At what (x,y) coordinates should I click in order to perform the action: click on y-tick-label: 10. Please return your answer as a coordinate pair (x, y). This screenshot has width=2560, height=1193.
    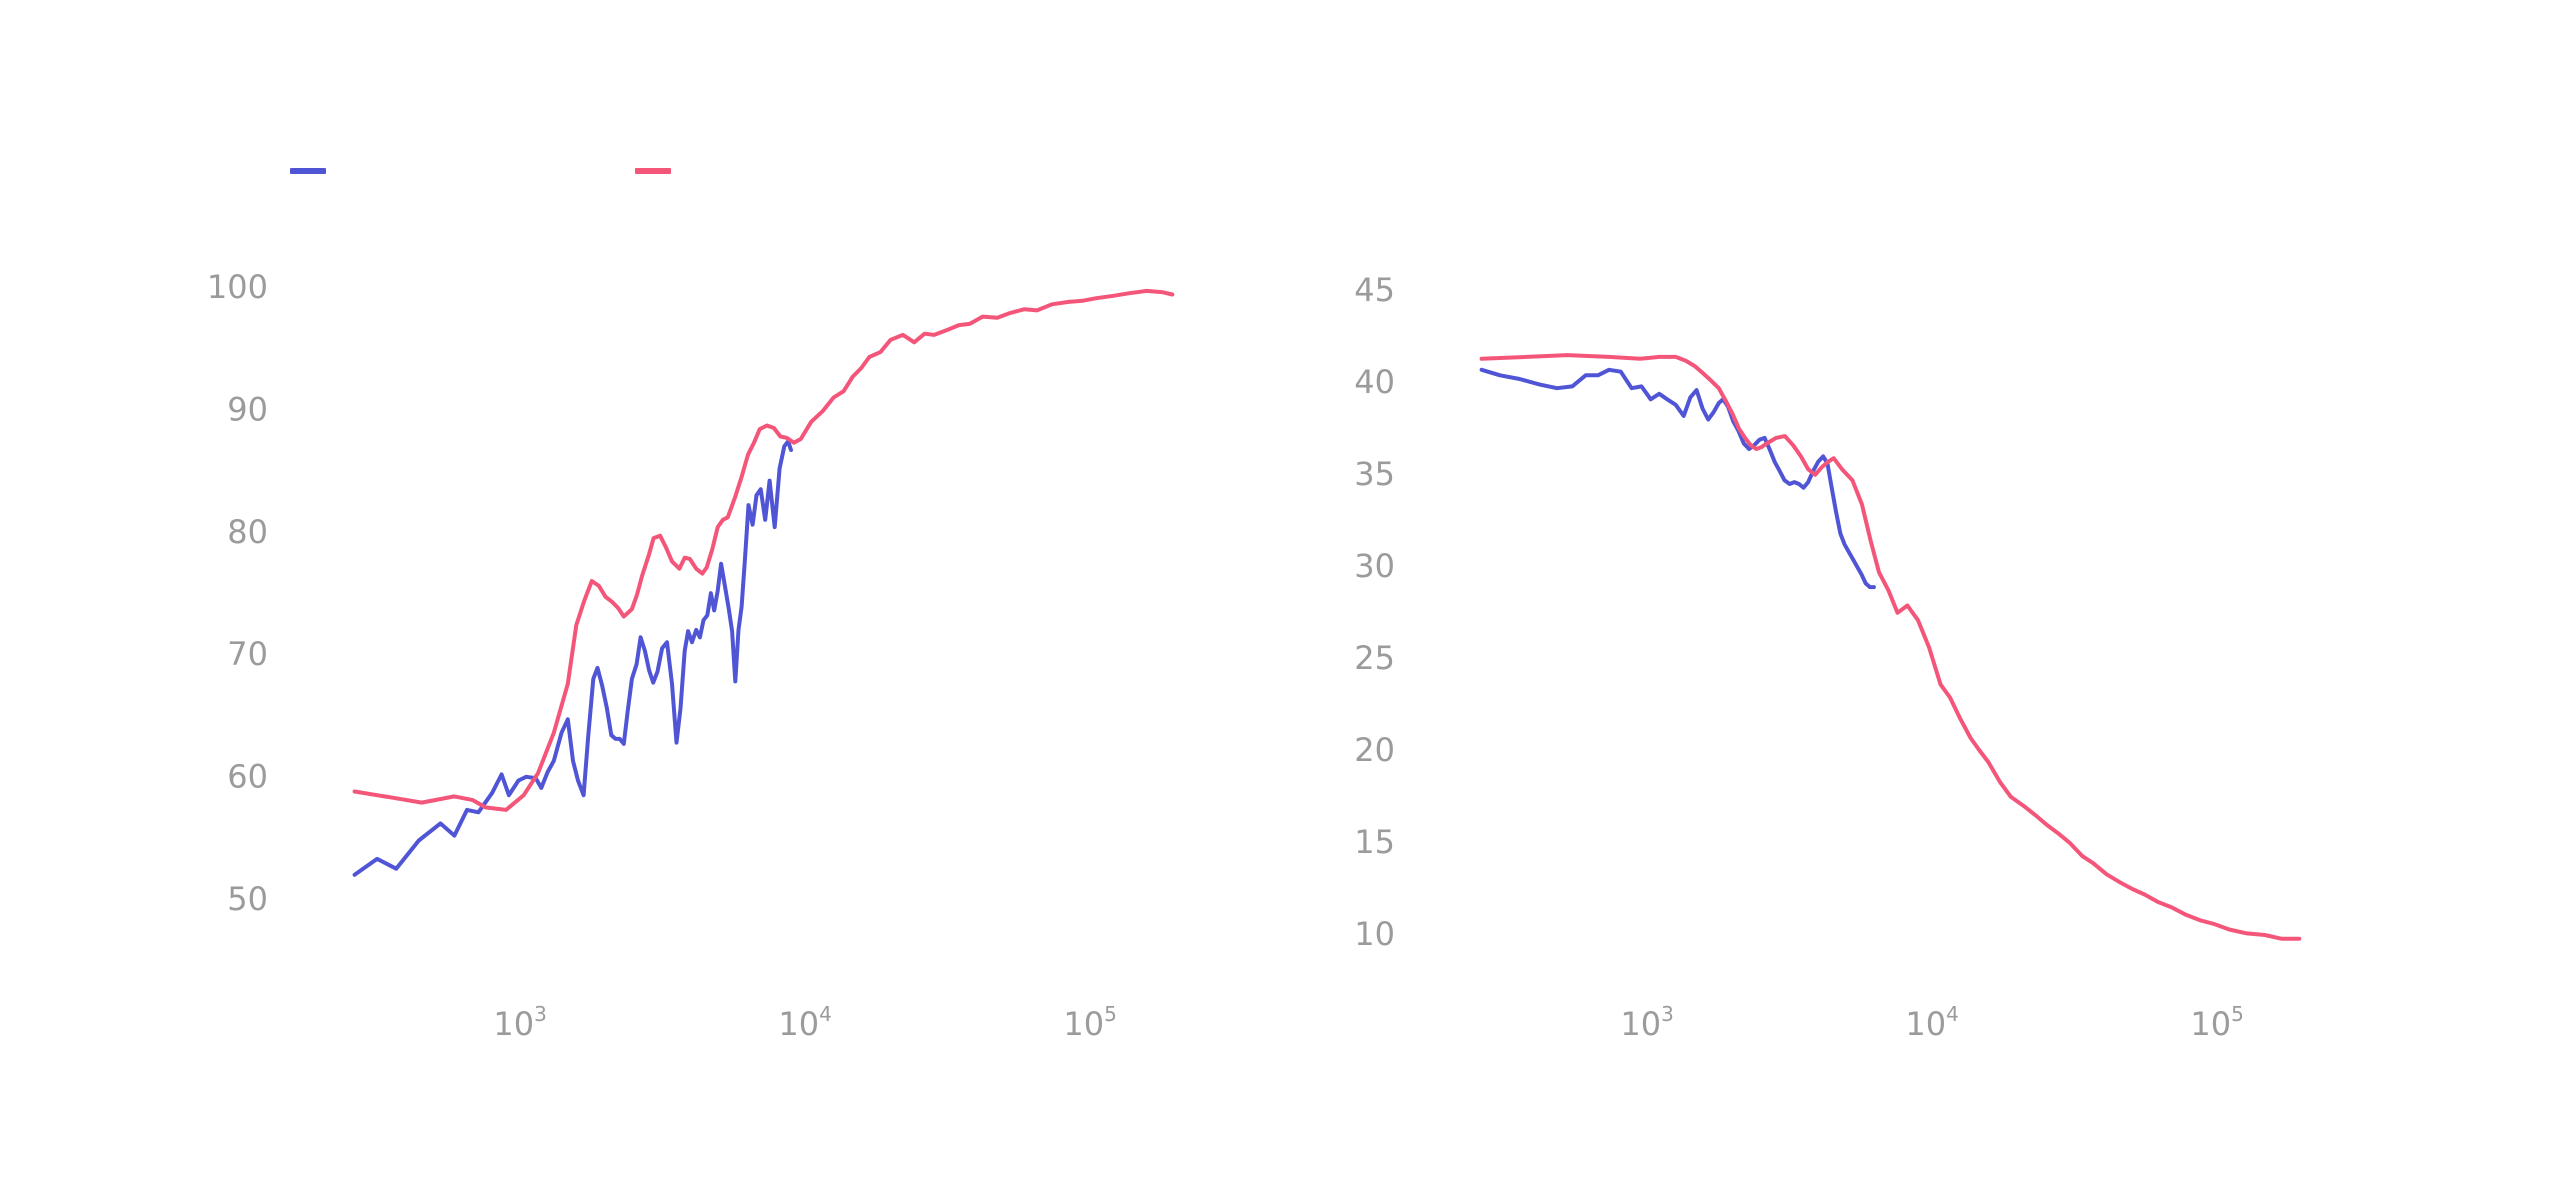
    Looking at the image, I should click on (1374, 934).